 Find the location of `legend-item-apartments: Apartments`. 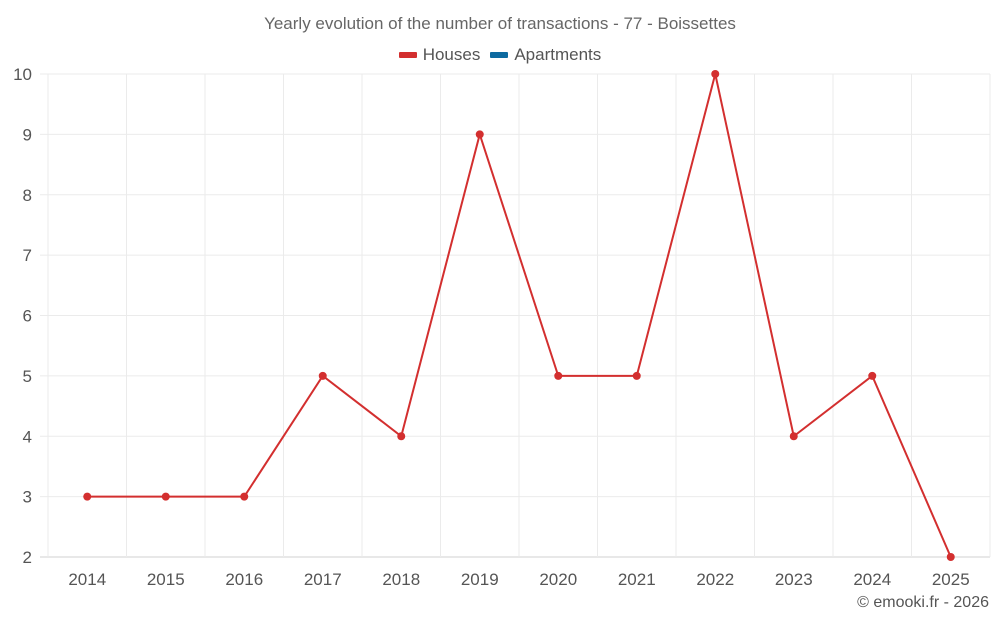

legend-item-apartments: Apartments is located at coordinates (545, 55).